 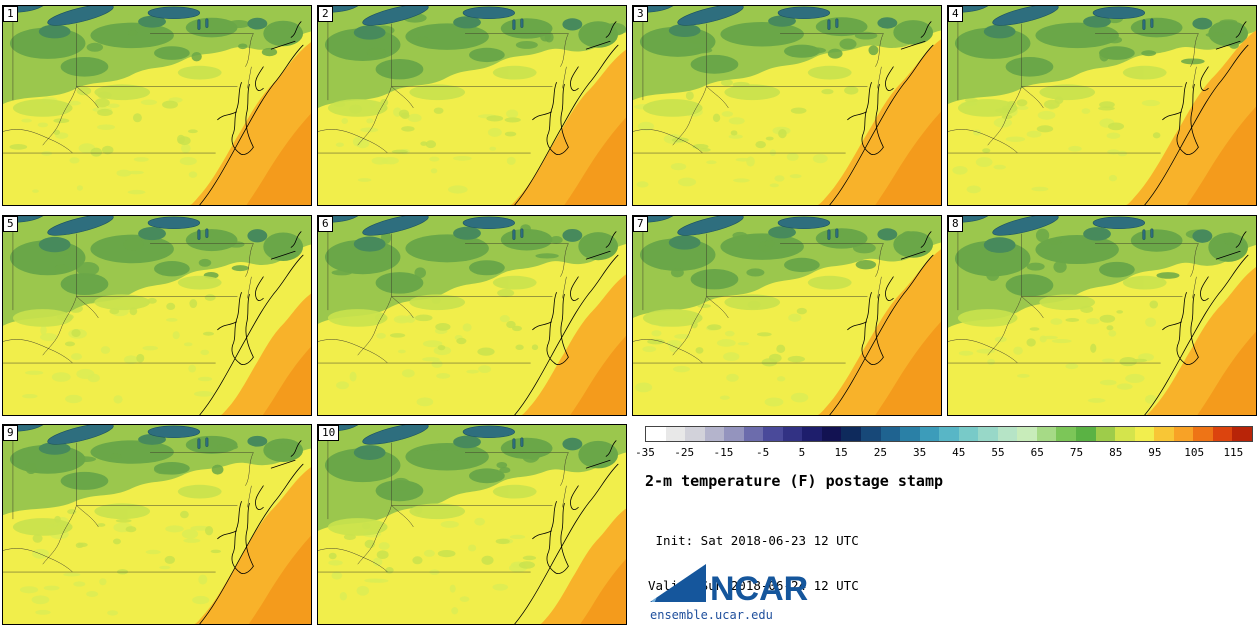 What do you see at coordinates (1233, 452) in the screenshot?
I see `colorbar-tick-label: 115` at bounding box center [1233, 452].